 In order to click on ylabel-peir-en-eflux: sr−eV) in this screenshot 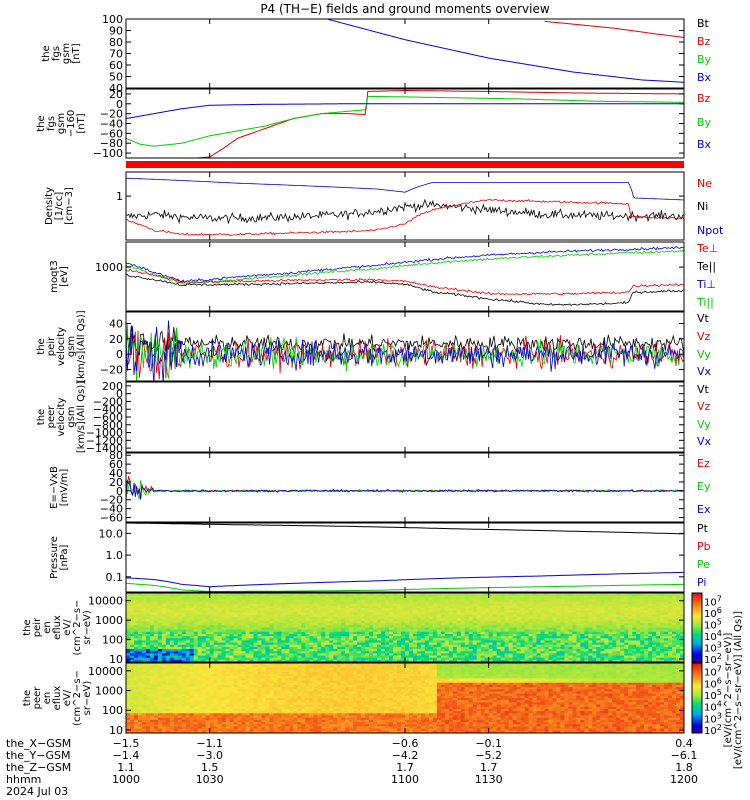, I will do `click(87, 627)`.